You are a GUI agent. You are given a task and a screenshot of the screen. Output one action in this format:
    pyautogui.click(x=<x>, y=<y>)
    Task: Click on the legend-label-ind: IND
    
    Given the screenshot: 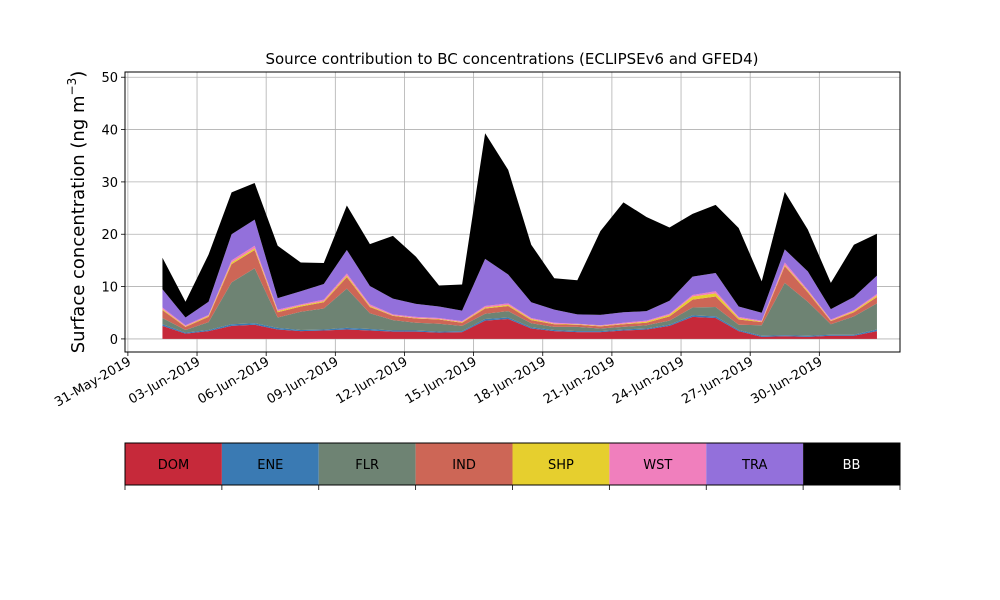 What is the action you would take?
    pyautogui.click(x=464, y=465)
    